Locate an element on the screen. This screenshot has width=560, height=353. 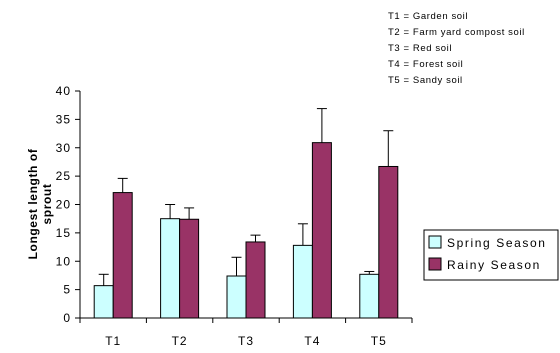
x-axis-ticks: T1 T2 T3 T4 T5 is located at coordinates (246, 333).